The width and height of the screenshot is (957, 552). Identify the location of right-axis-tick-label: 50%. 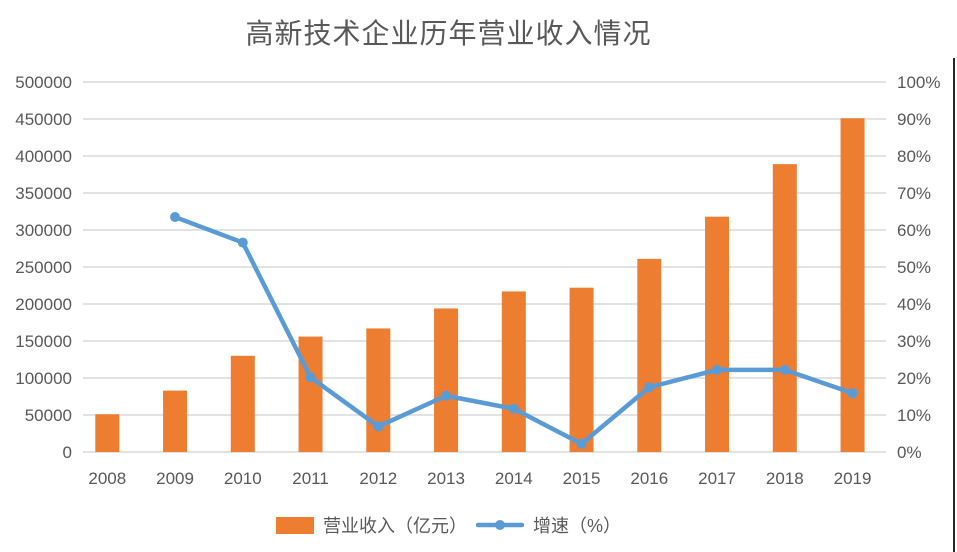
(914, 267).